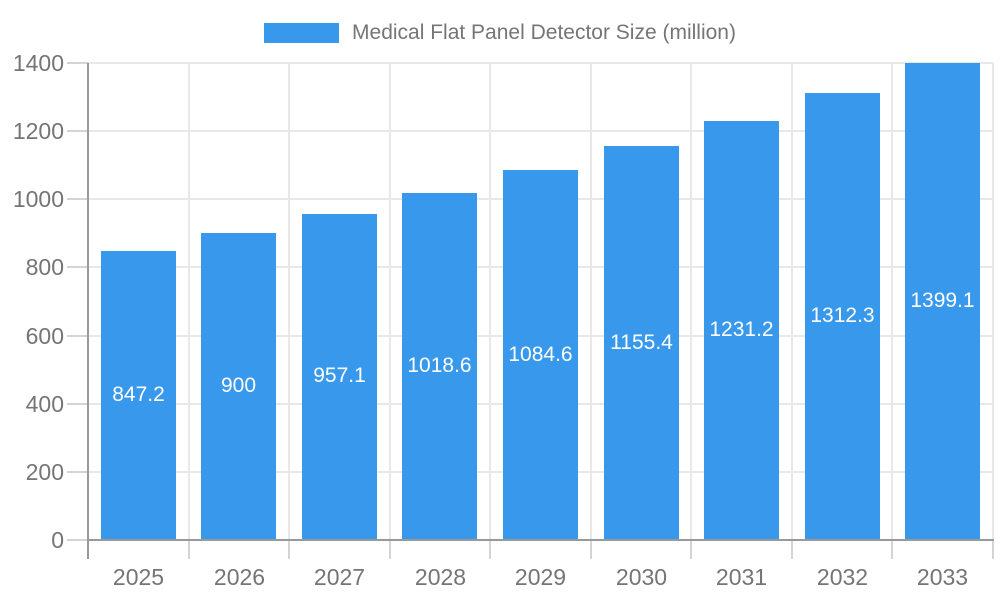 The image size is (1000, 600). I want to click on bar-value-label: 1231.2, so click(741, 329).